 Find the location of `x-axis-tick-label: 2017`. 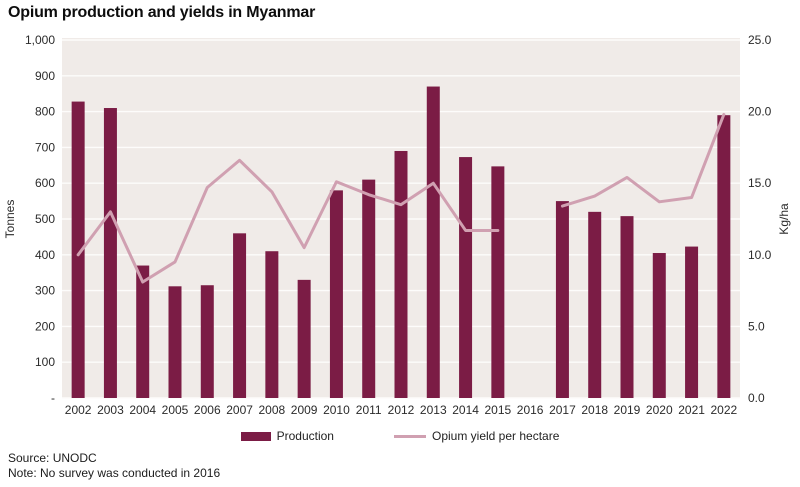

x-axis-tick-label: 2017 is located at coordinates (562, 410).